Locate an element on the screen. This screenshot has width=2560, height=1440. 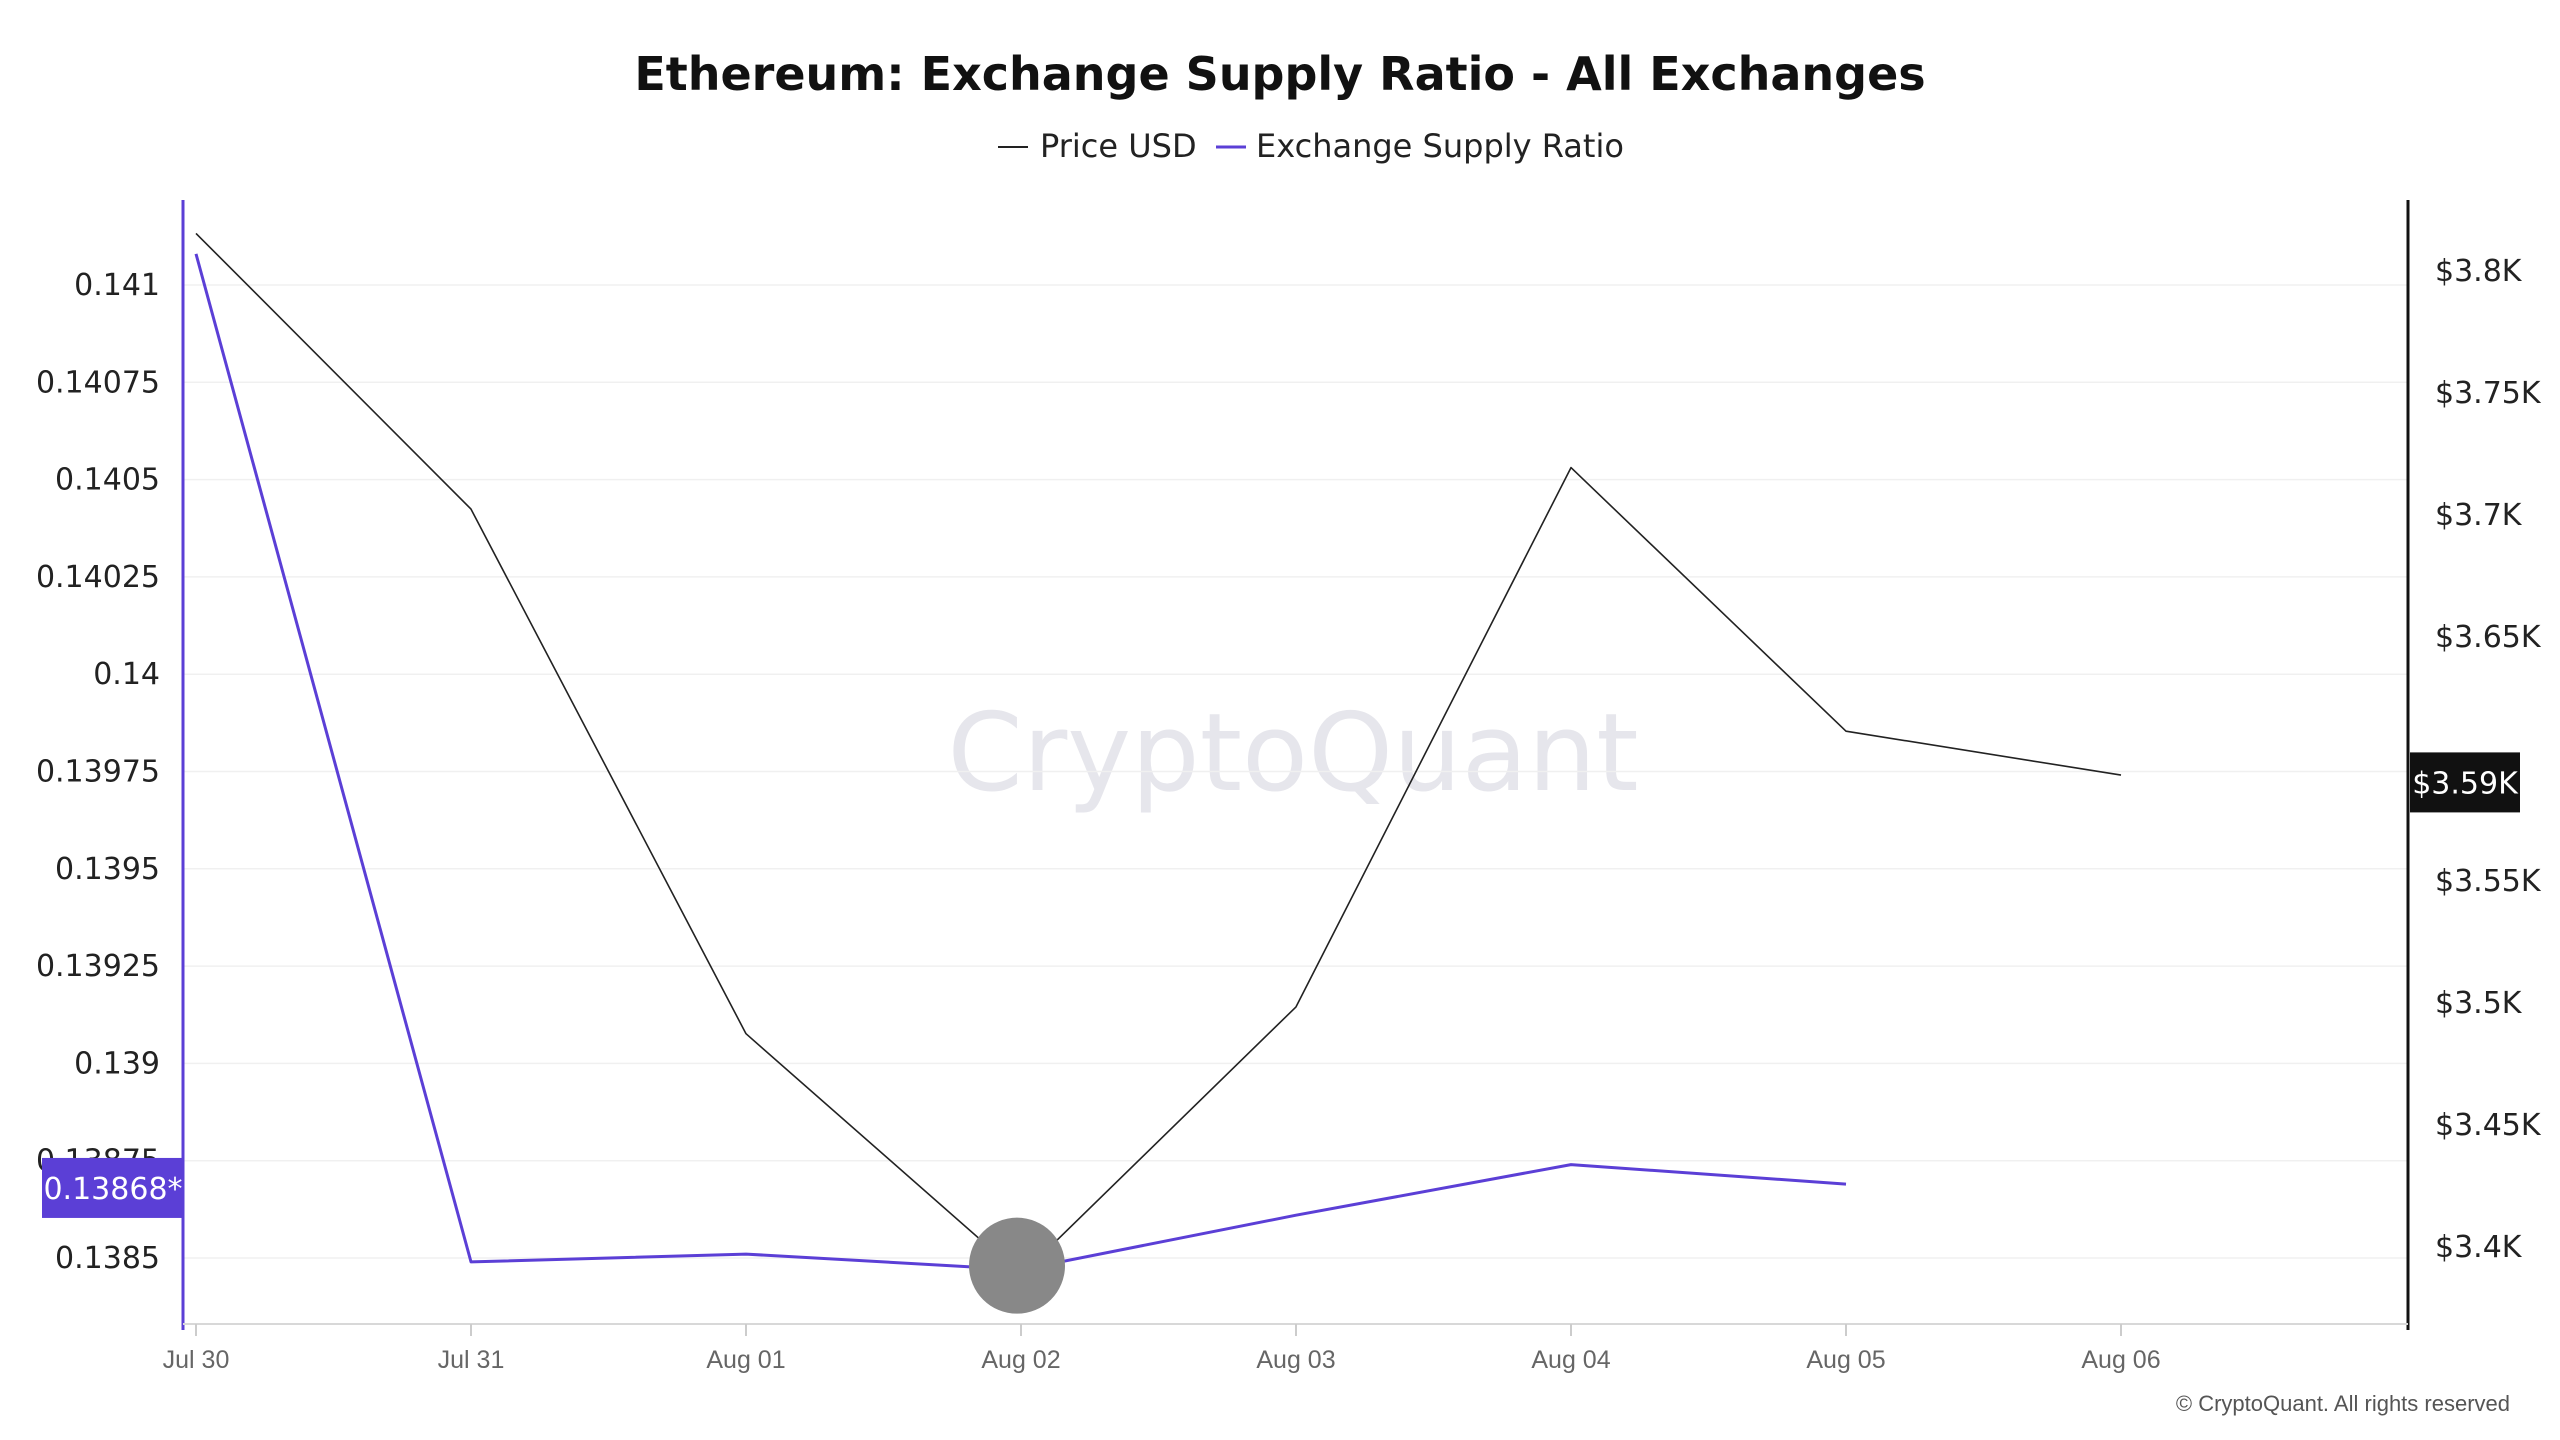
right-axis-tick-label: $3.45K is located at coordinates (2488, 1125).